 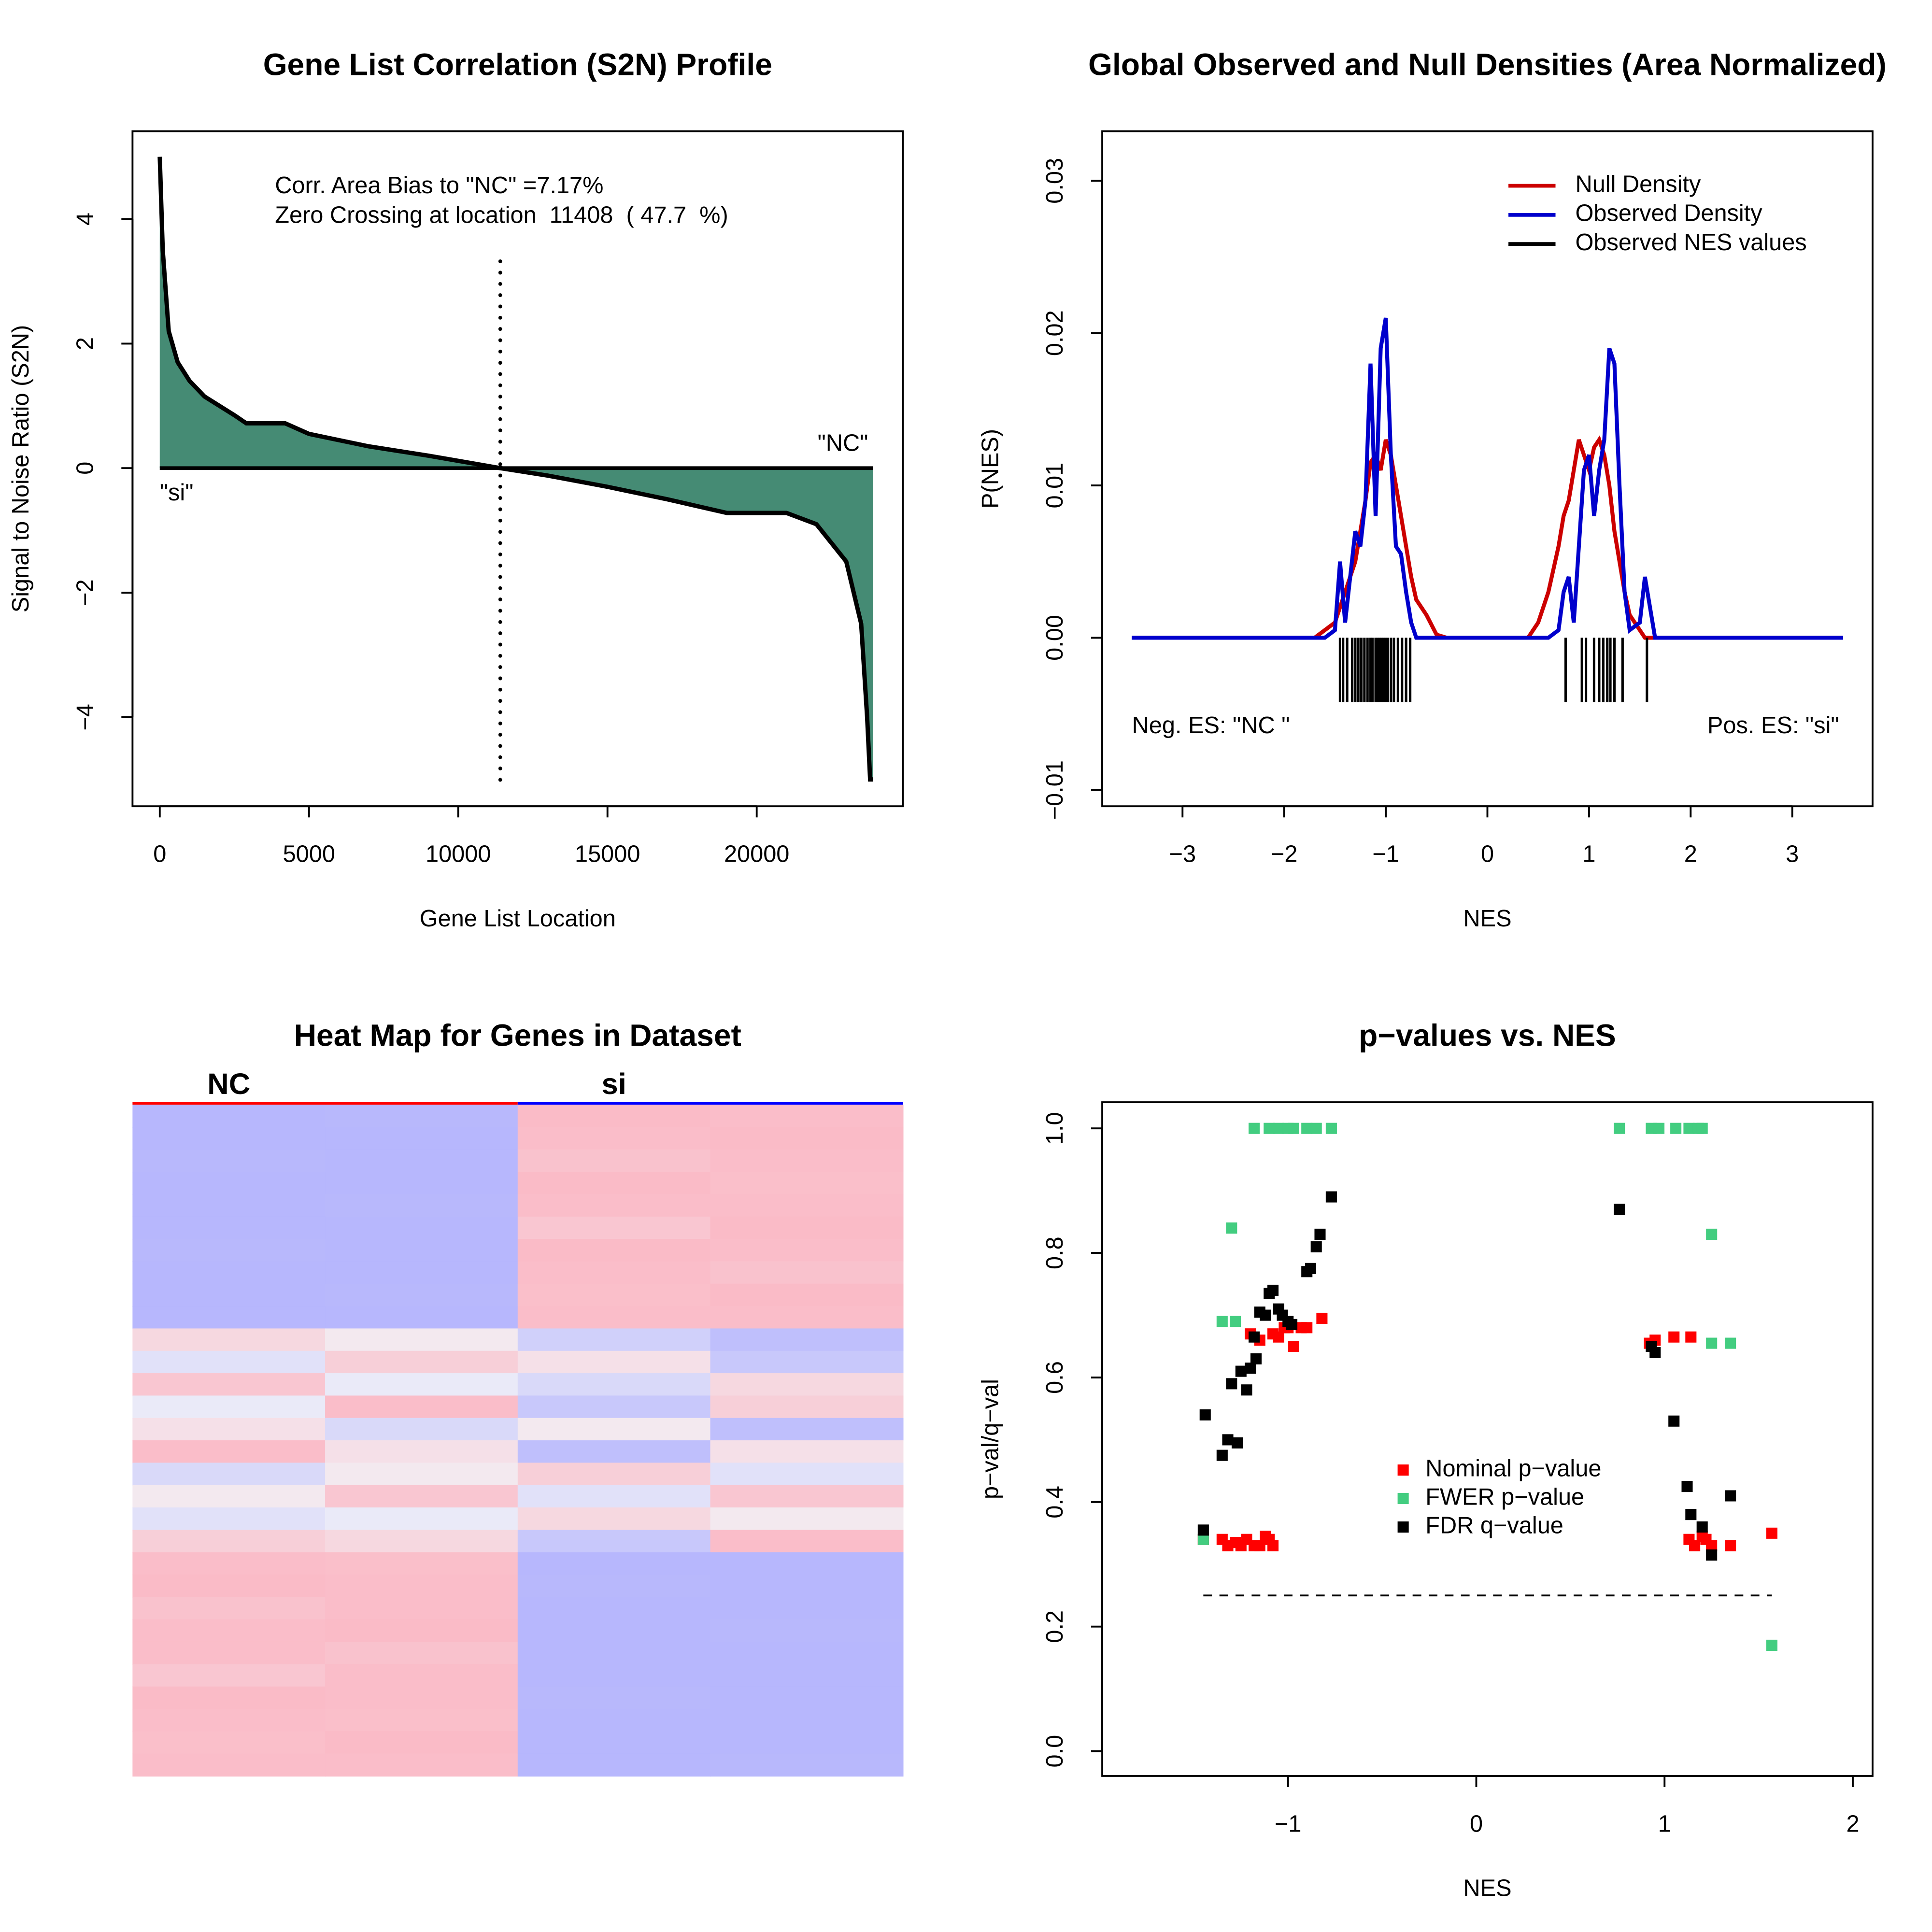 I want to click on y-axis-label: p−val/q−val, so click(x=991, y=1439).